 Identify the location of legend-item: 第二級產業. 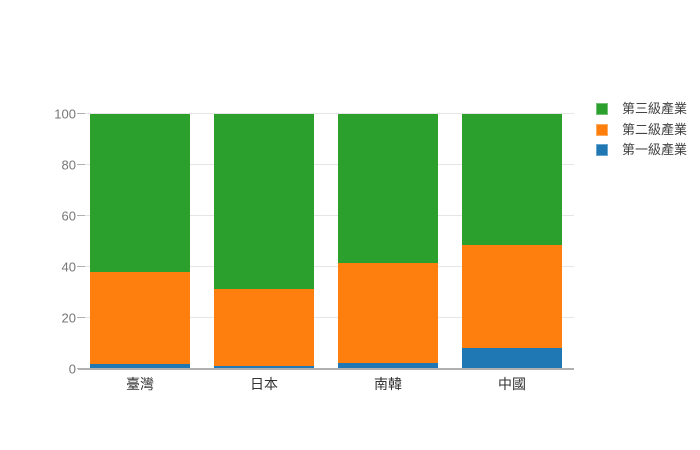
(642, 129).